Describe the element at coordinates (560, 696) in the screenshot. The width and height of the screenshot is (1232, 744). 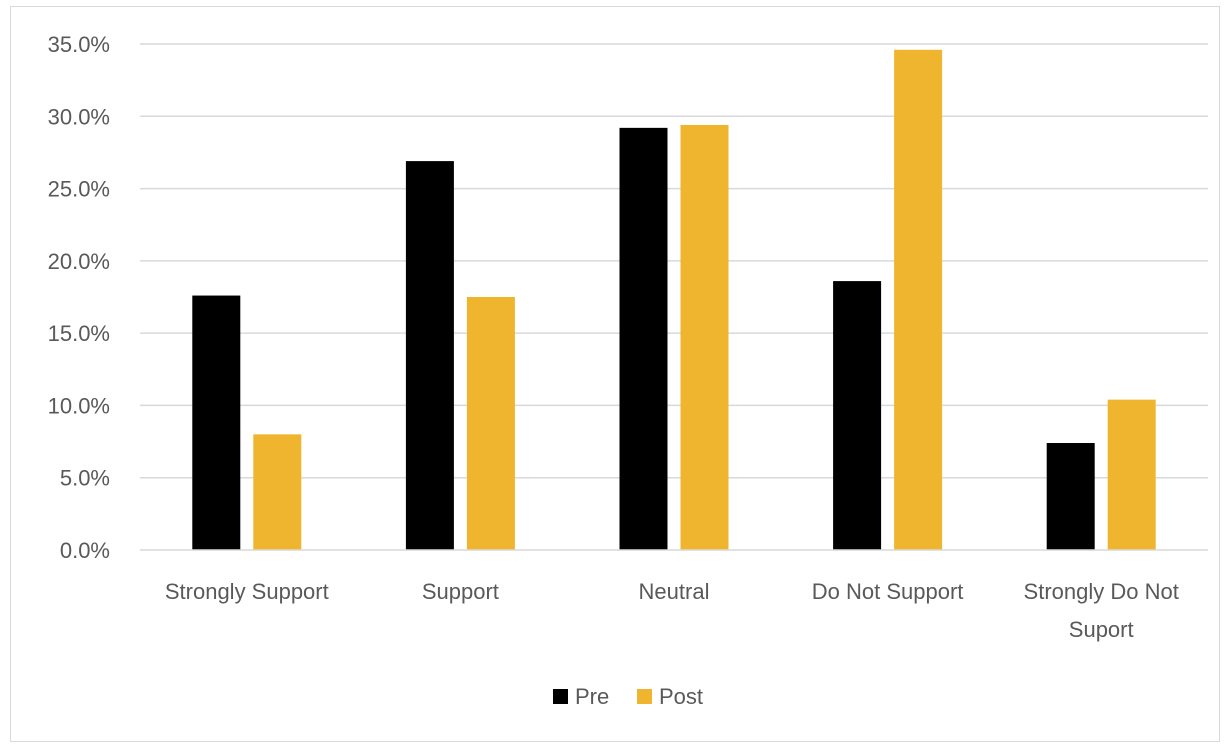
I see `legend-swatch-pre` at that location.